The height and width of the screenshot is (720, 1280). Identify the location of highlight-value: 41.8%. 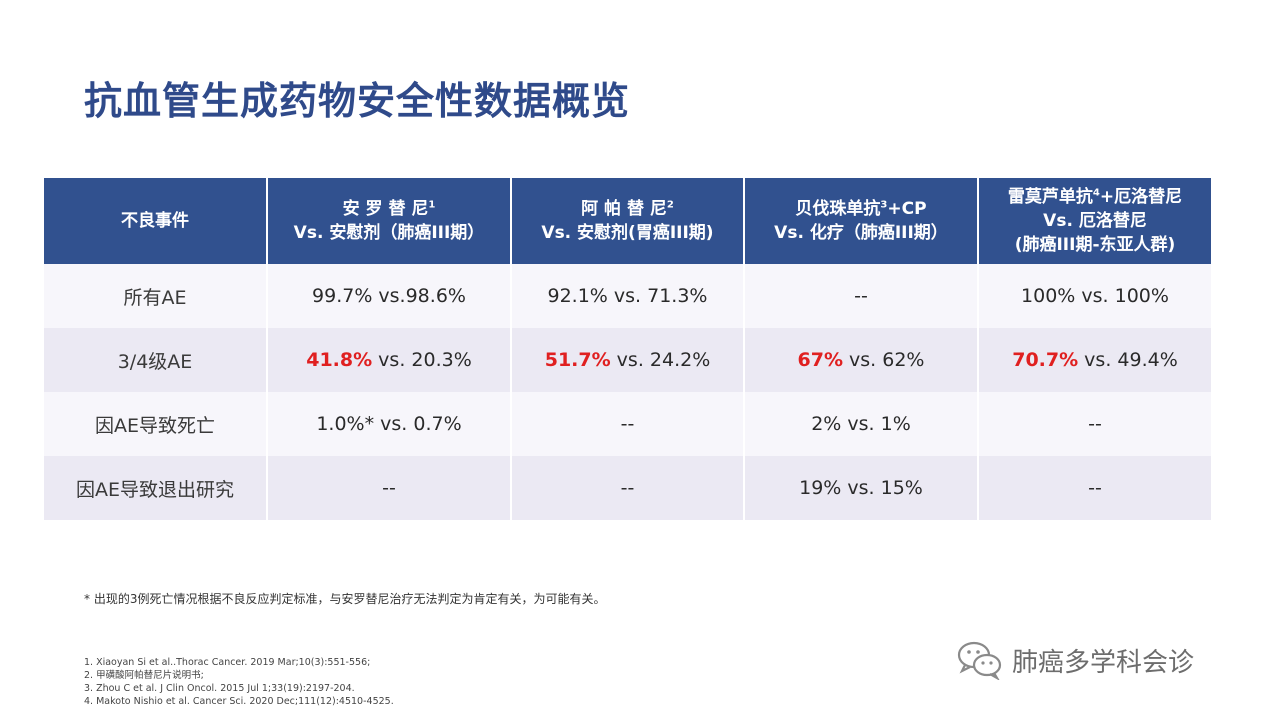
(339, 360).